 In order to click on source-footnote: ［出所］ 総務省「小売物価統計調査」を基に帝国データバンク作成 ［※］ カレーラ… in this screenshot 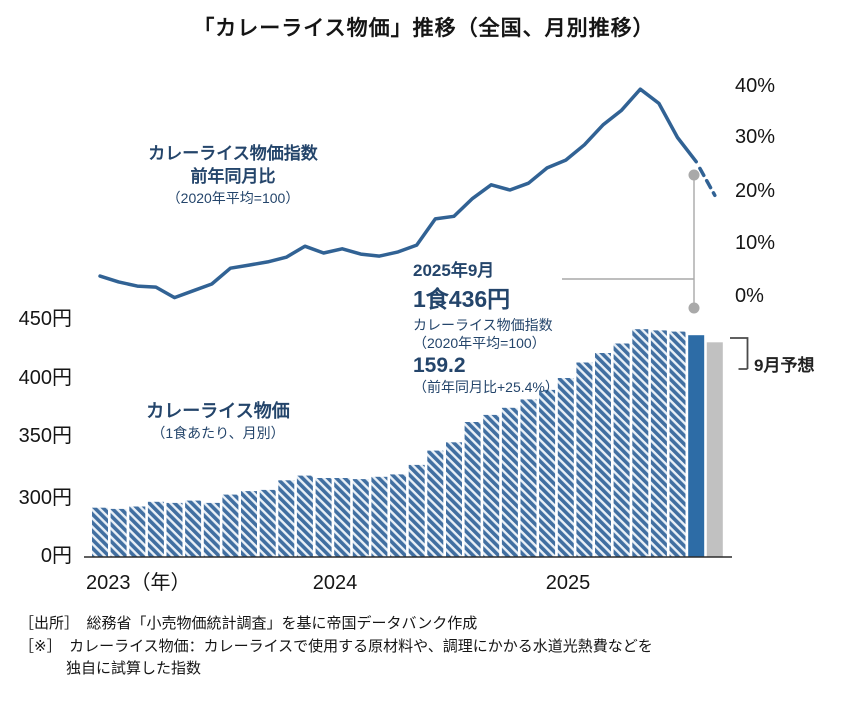, I will do `click(424, 647)`.